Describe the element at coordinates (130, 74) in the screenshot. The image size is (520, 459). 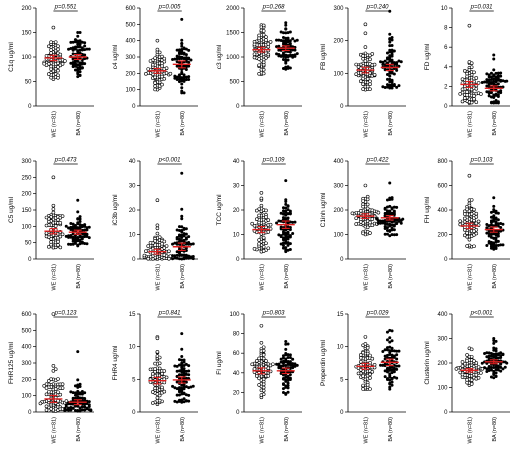
I see `y-tick-label: 200` at that location.